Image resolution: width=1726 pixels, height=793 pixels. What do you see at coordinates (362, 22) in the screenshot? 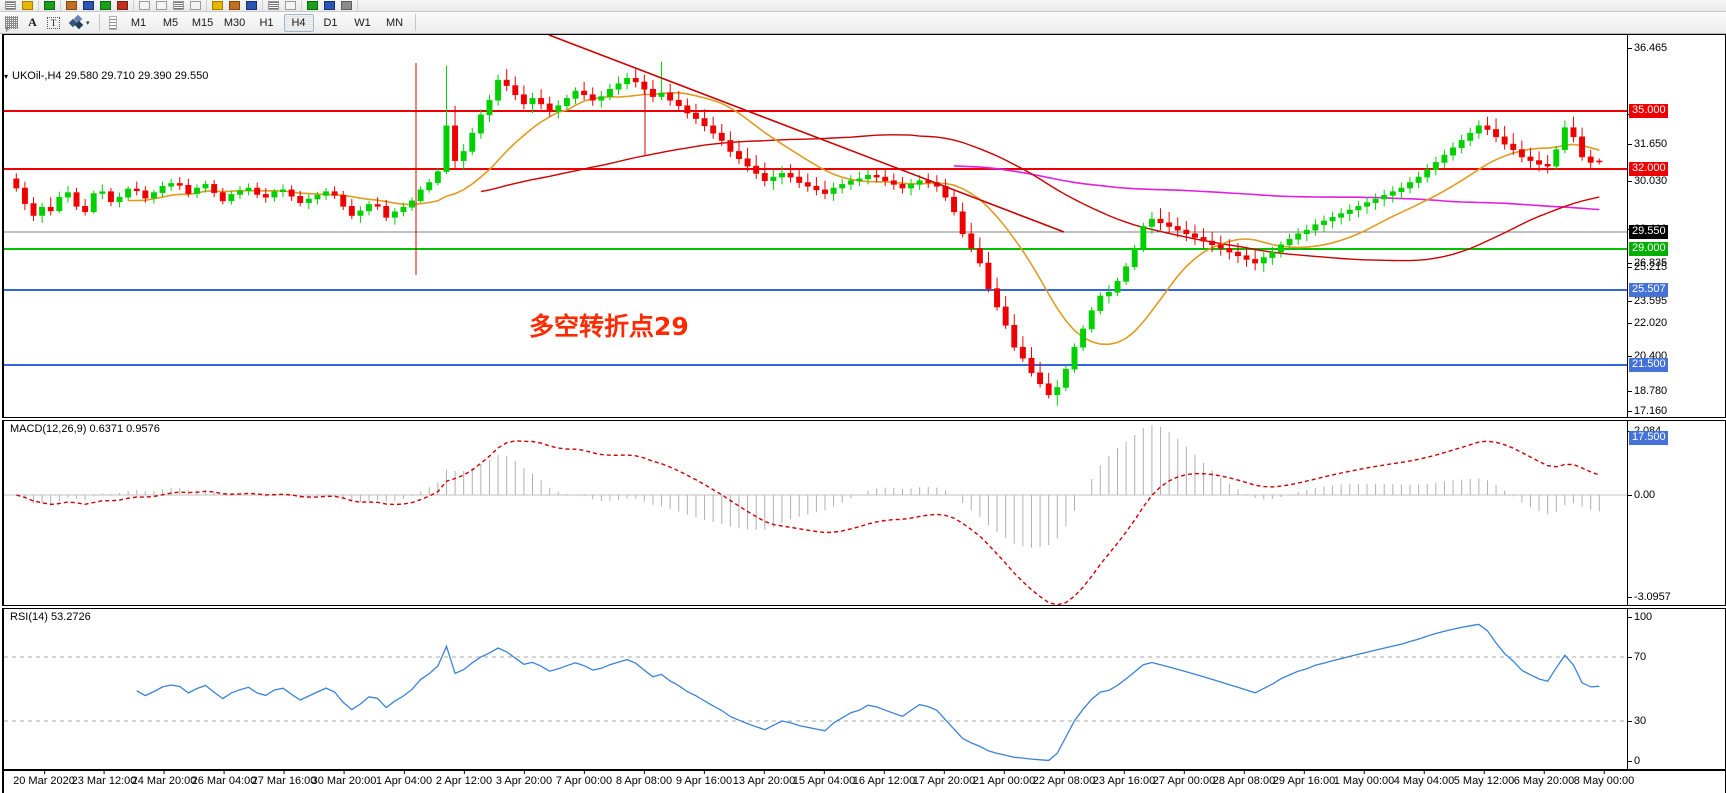
I see `timeframe-w1: W1` at bounding box center [362, 22].